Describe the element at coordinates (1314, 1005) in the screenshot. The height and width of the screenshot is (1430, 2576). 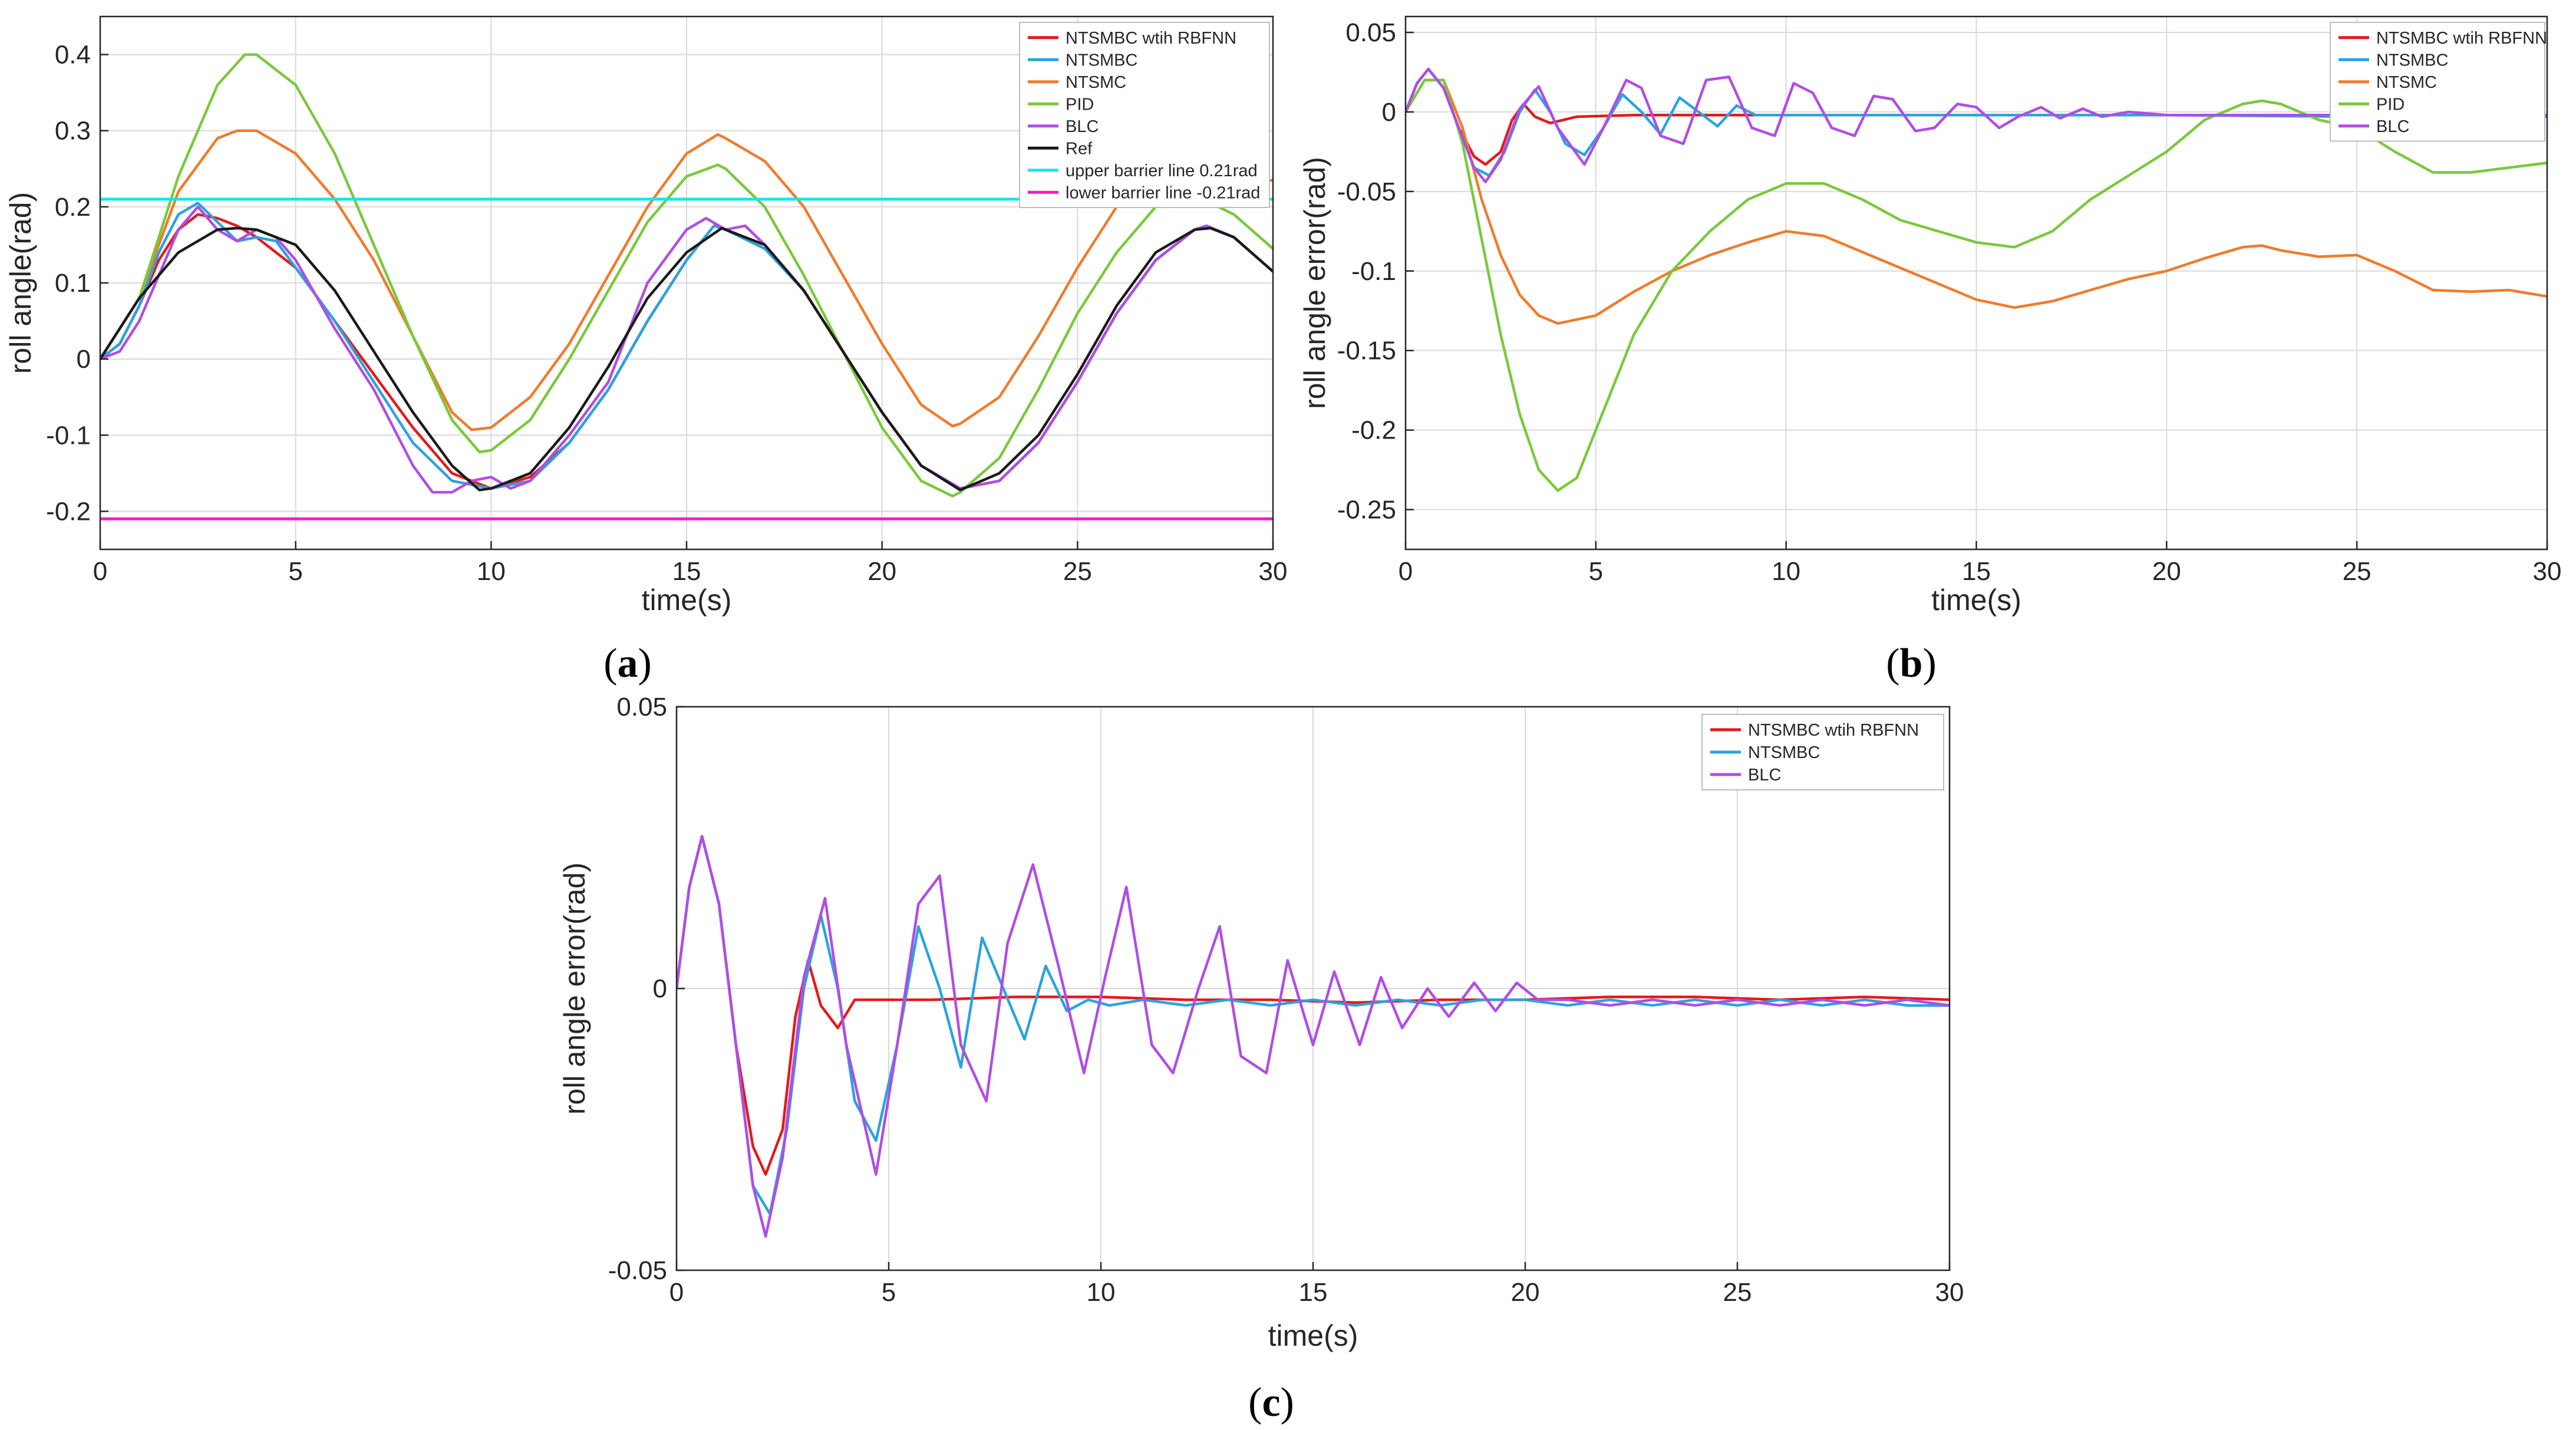
I see `series-line-ntsmbc-wtih-rbfnn` at that location.